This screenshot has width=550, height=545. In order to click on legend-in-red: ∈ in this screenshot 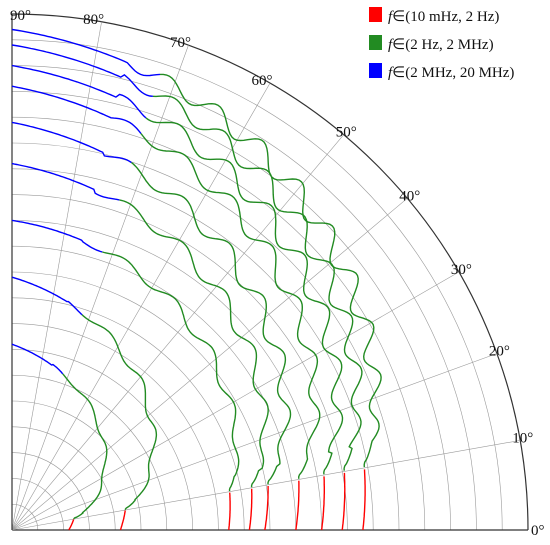, I will do `click(398, 17)`.